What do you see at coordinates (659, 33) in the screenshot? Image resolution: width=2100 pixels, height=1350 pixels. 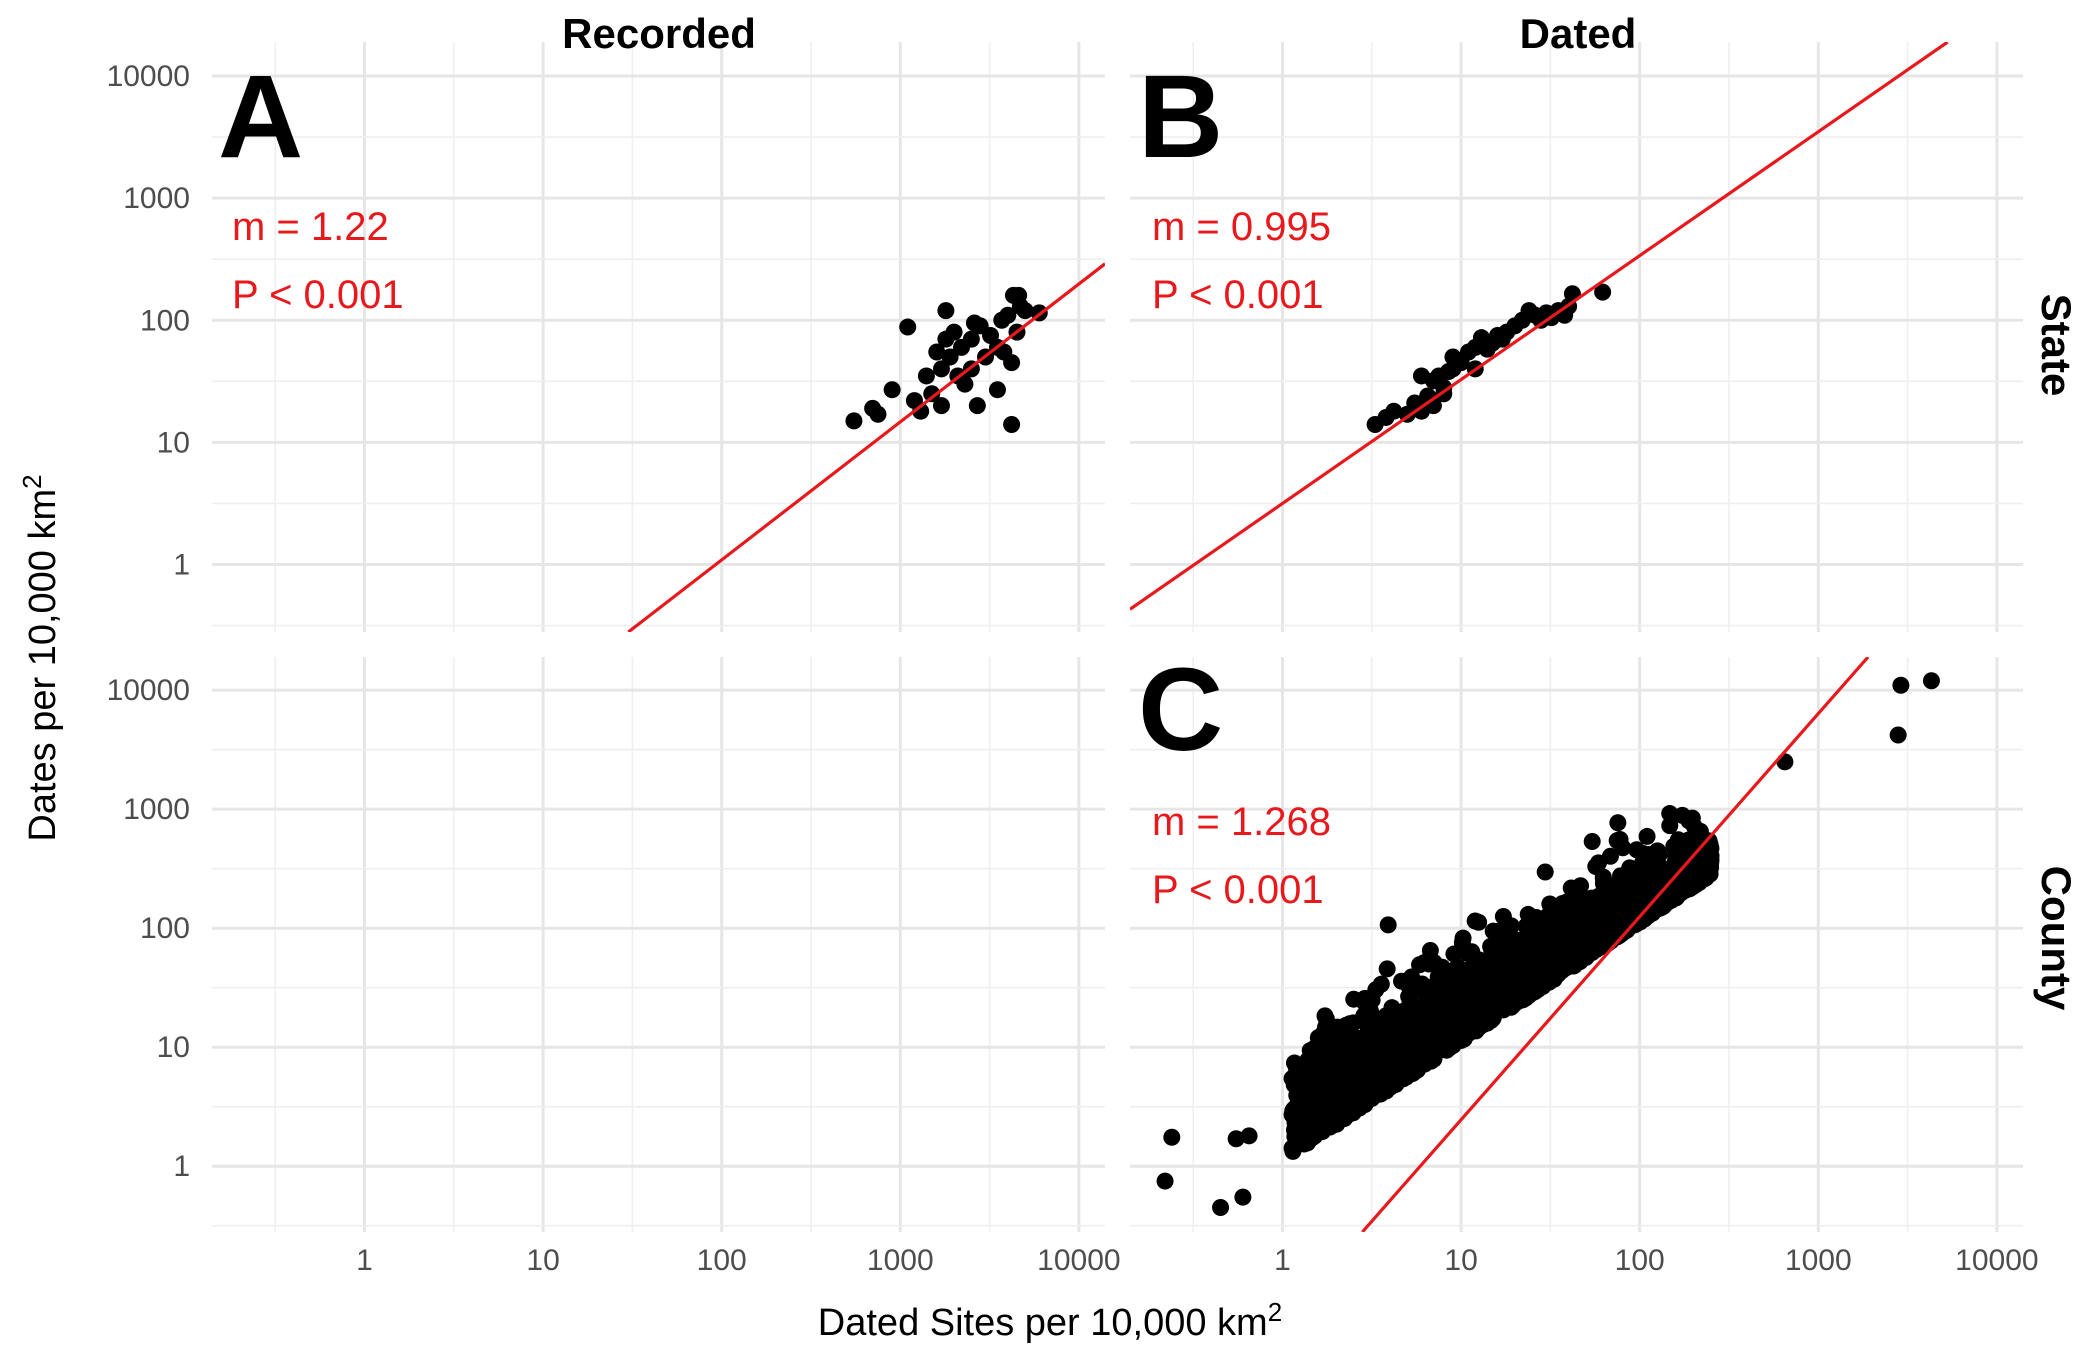 I see `strip-recorded: Recorded` at bounding box center [659, 33].